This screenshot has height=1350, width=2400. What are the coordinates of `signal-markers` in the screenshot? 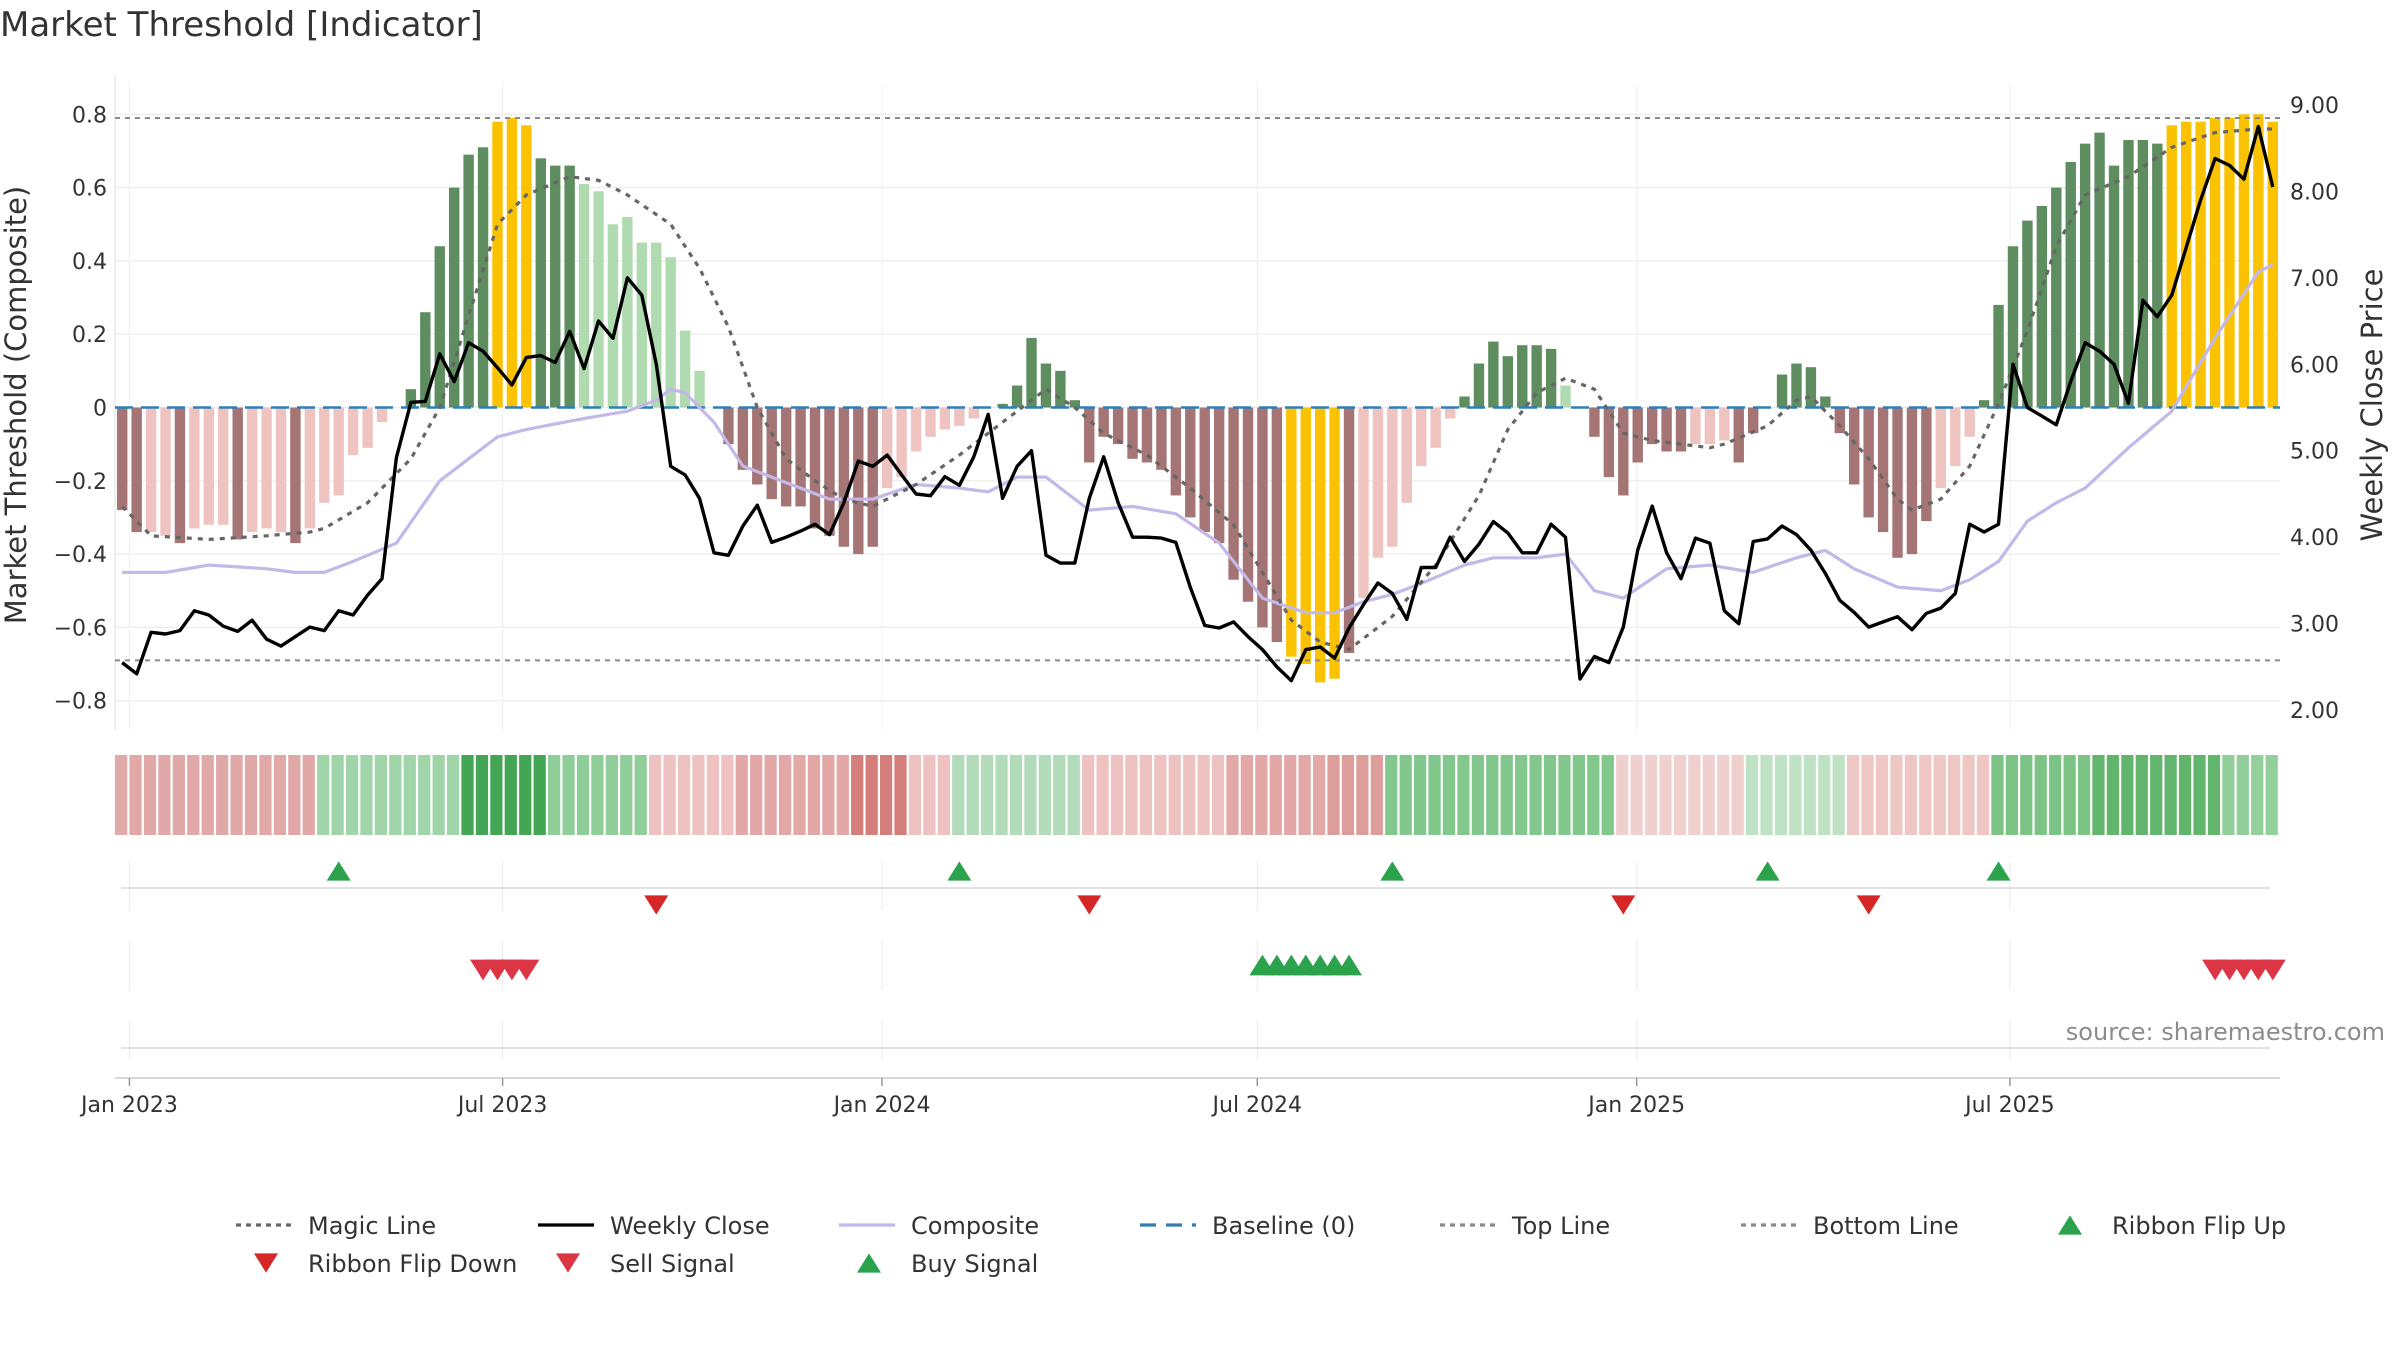 It's located at (1203, 960).